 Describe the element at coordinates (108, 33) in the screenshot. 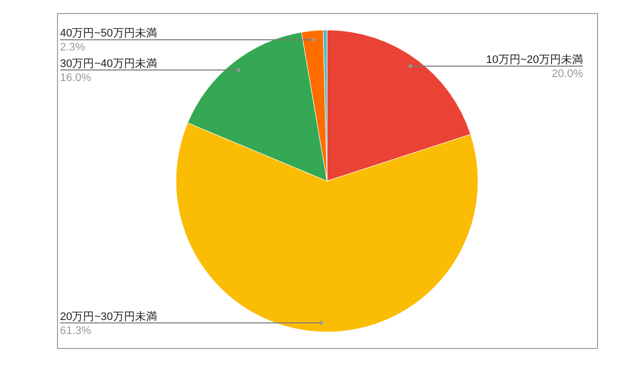

I see `slice-label: 40万円~50万円未満` at that location.